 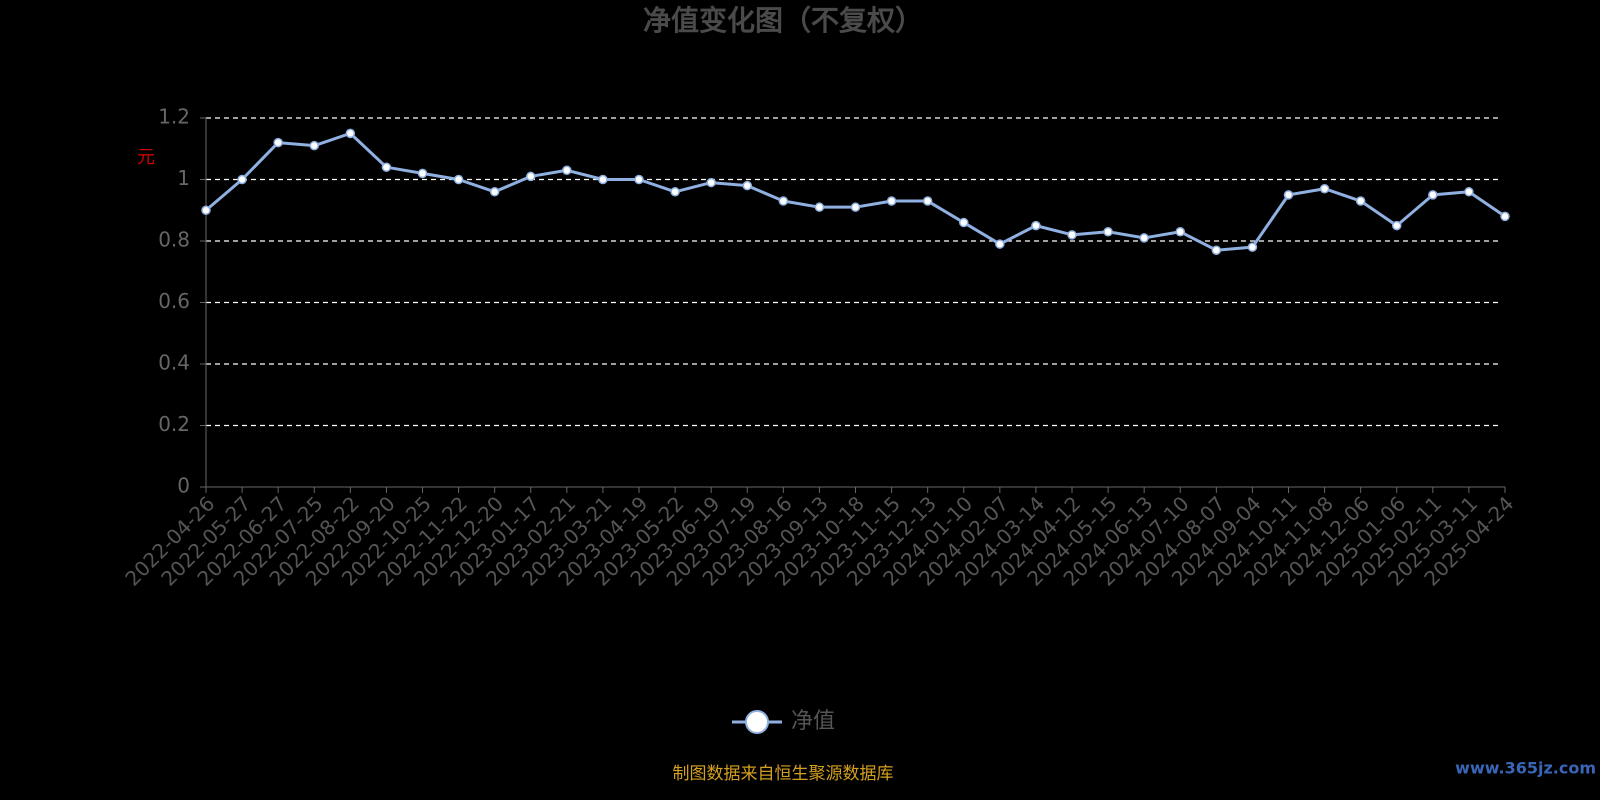 What do you see at coordinates (757, 722) in the screenshot?
I see `legend-marker` at bounding box center [757, 722].